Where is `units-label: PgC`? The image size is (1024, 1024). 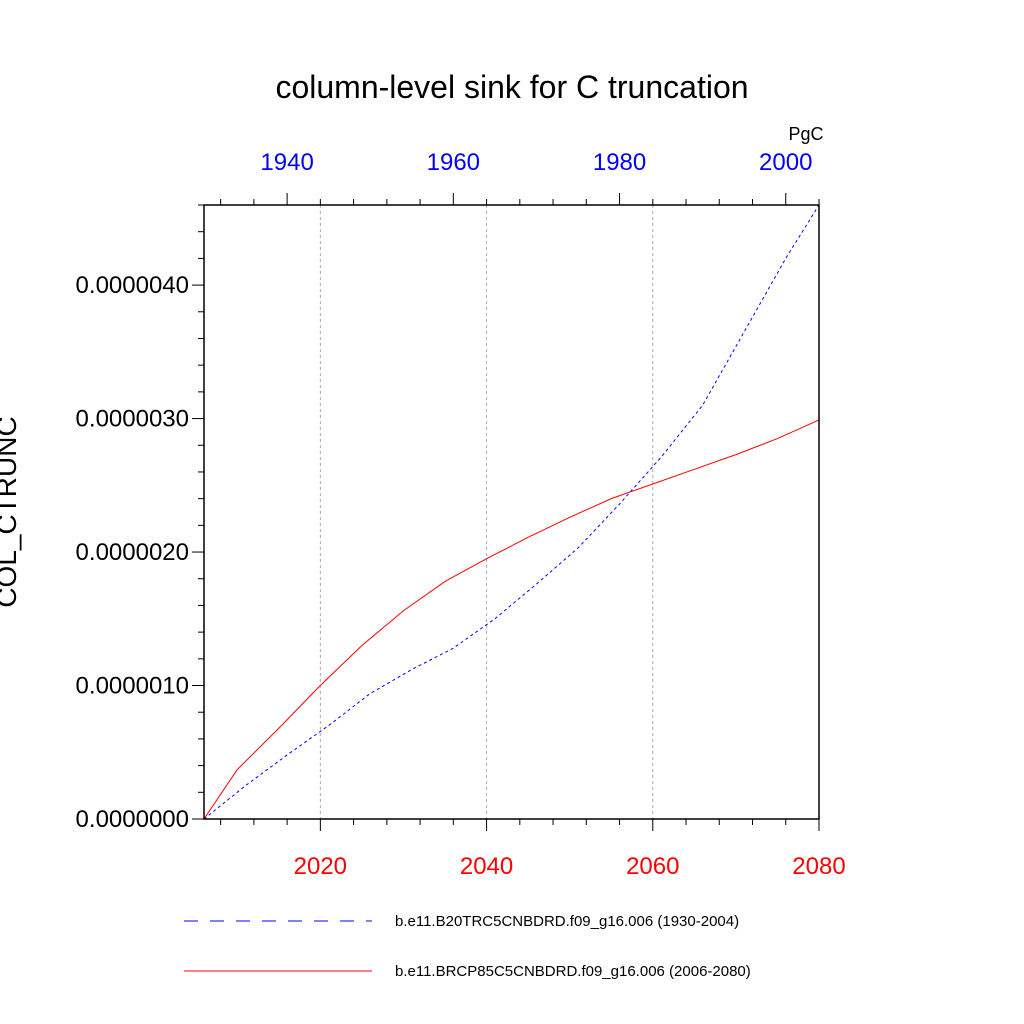
units-label: PgC is located at coordinates (805, 134).